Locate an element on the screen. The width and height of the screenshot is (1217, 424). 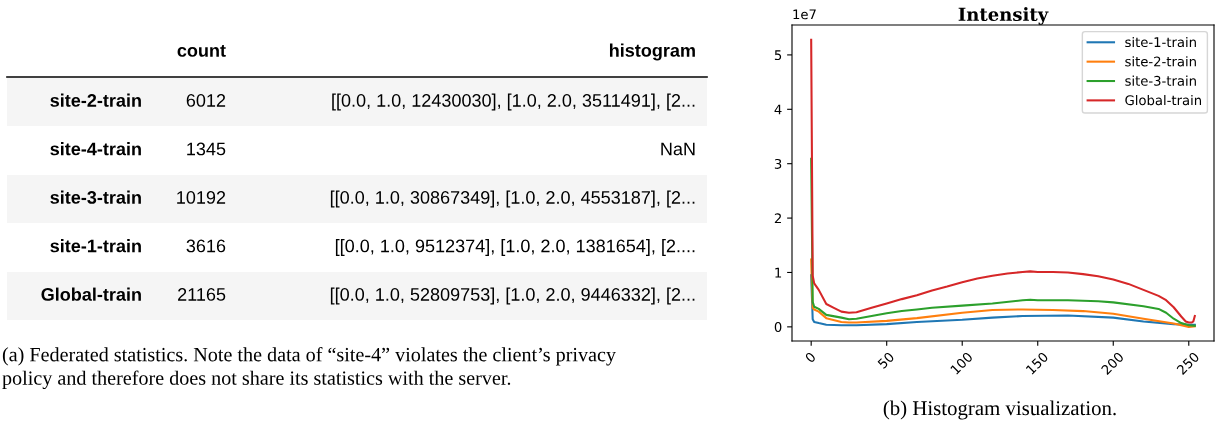
x-tick-label: 150 is located at coordinates (1037, 363).